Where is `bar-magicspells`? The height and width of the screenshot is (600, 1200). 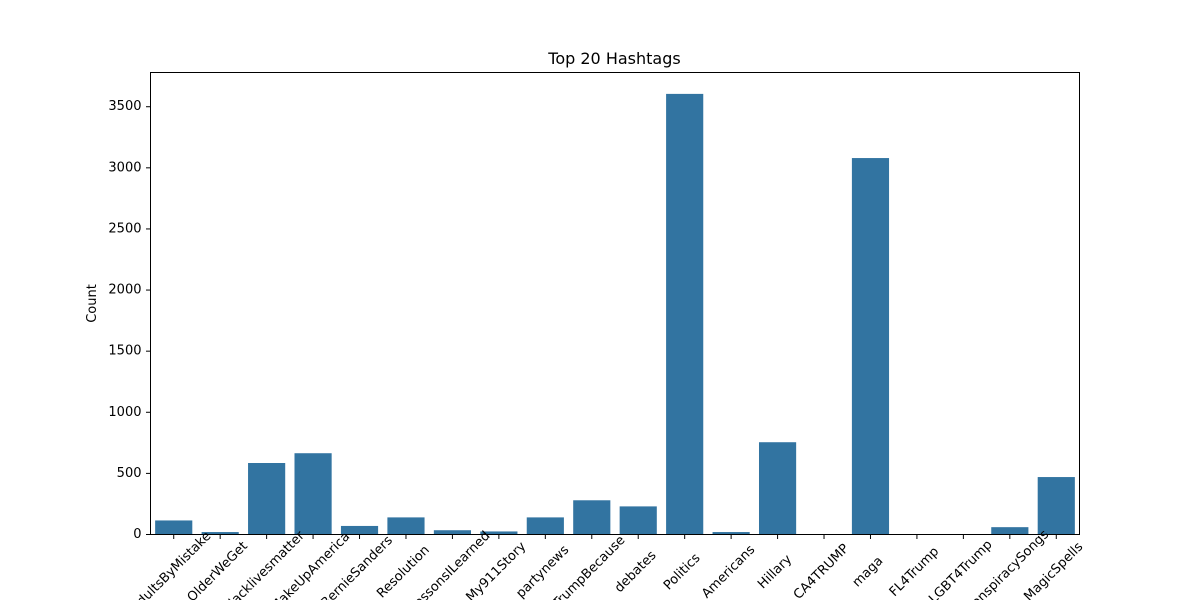
bar-magicspells is located at coordinates (1056, 506).